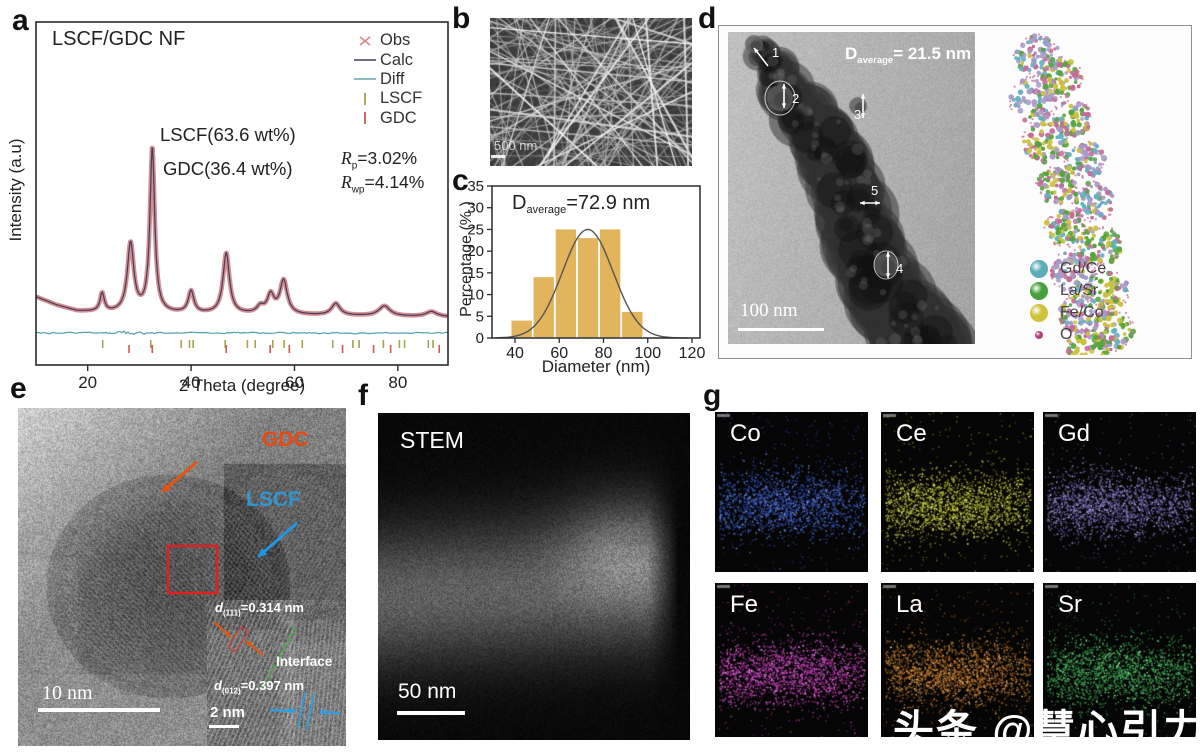 This screenshot has height=753, width=1200. I want to click on svg-text: 4, so click(899, 268).